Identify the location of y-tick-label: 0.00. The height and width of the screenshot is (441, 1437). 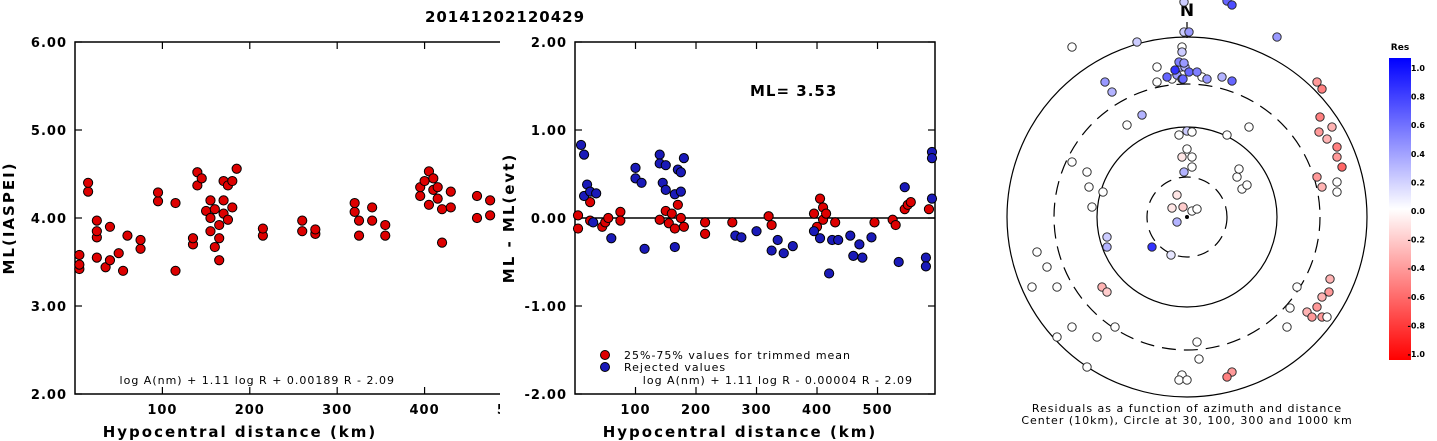
(549, 219).